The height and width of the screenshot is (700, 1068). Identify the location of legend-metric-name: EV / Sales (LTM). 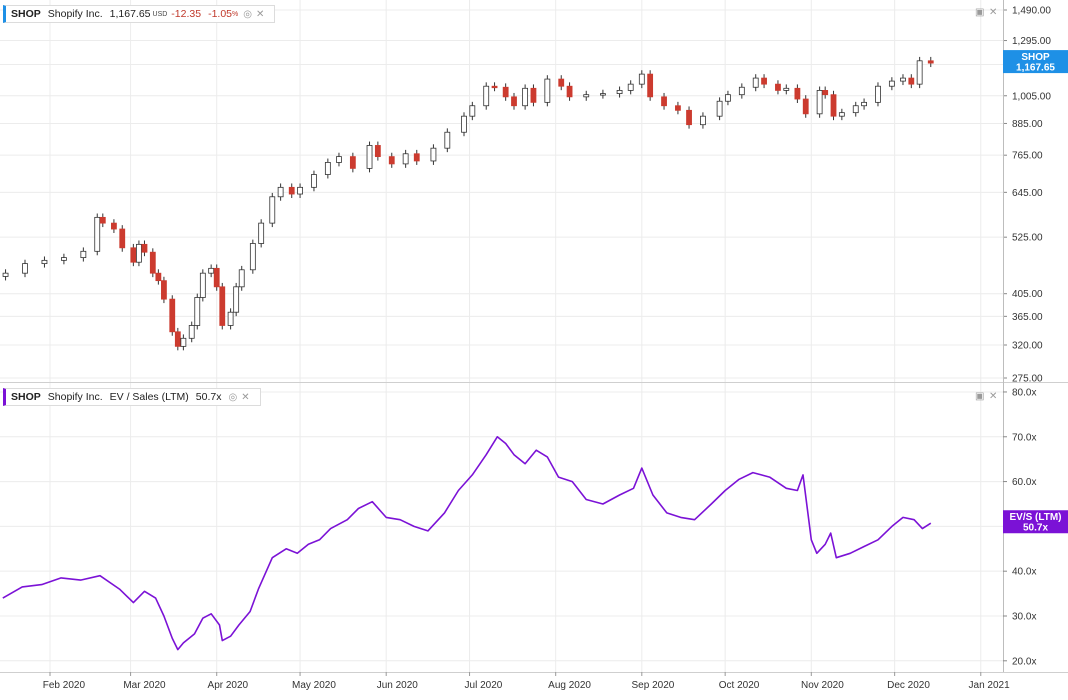
(149, 397).